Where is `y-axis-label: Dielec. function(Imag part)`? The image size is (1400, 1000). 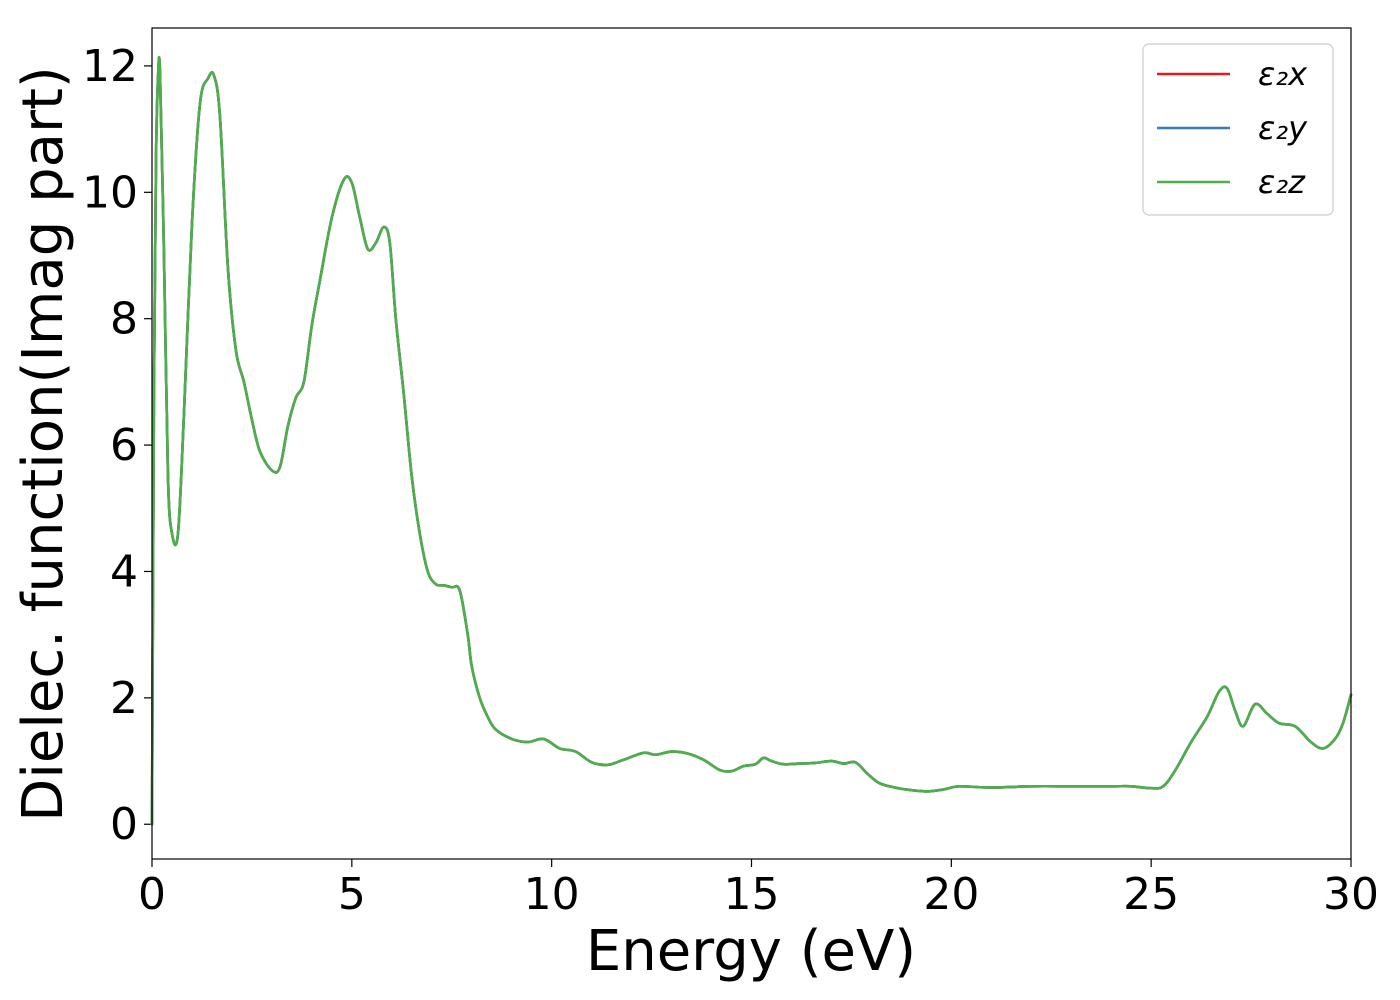 y-axis-label: Dielec. function(Imag part) is located at coordinates (43, 444).